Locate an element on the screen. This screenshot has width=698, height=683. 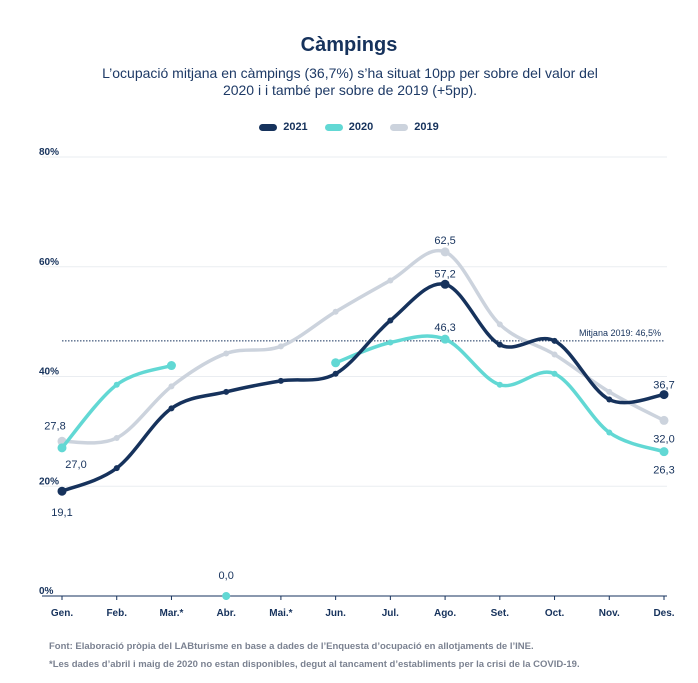
x-tick-label: Set. is located at coordinates (500, 613).